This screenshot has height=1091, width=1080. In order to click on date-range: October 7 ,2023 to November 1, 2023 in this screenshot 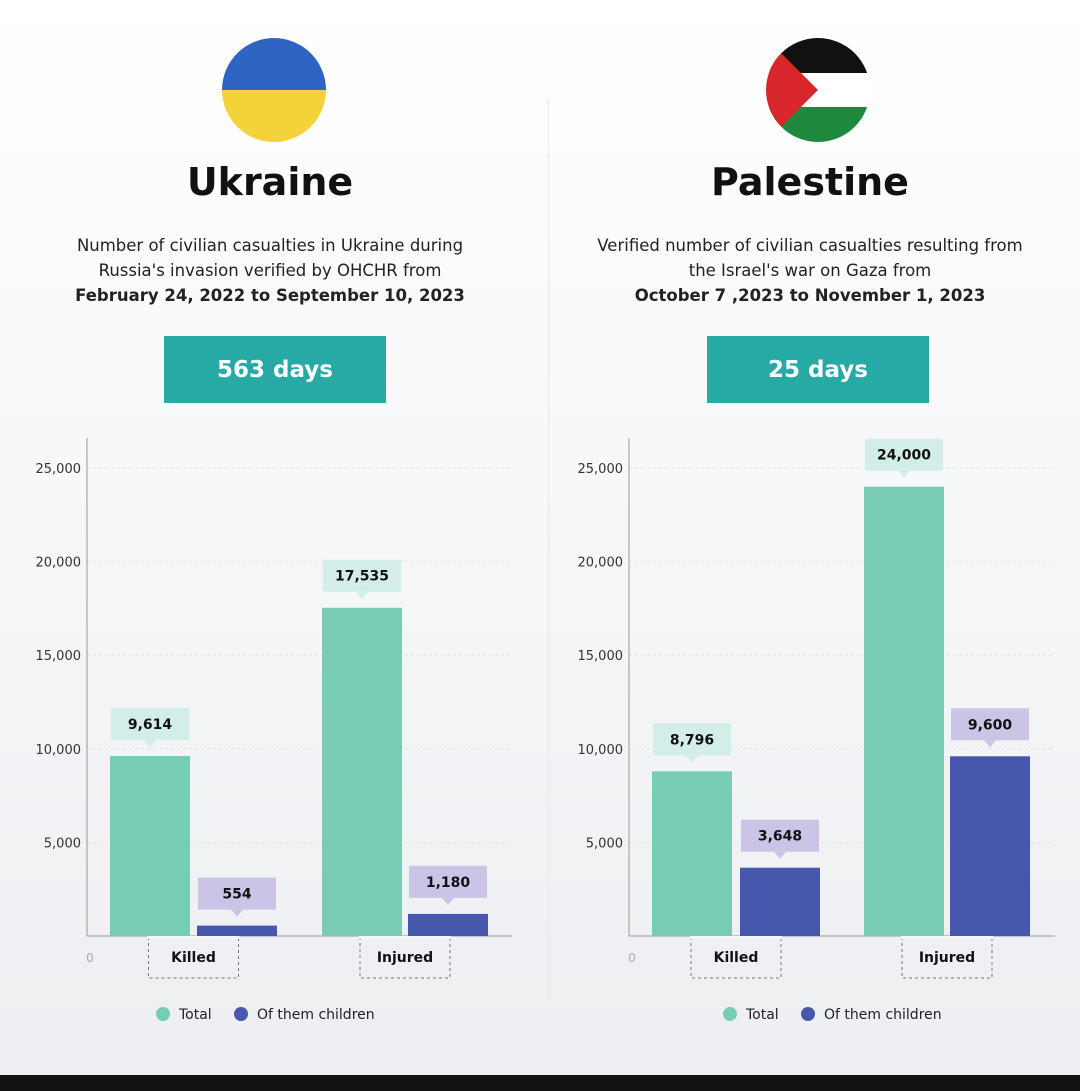, I will do `click(810, 295)`.